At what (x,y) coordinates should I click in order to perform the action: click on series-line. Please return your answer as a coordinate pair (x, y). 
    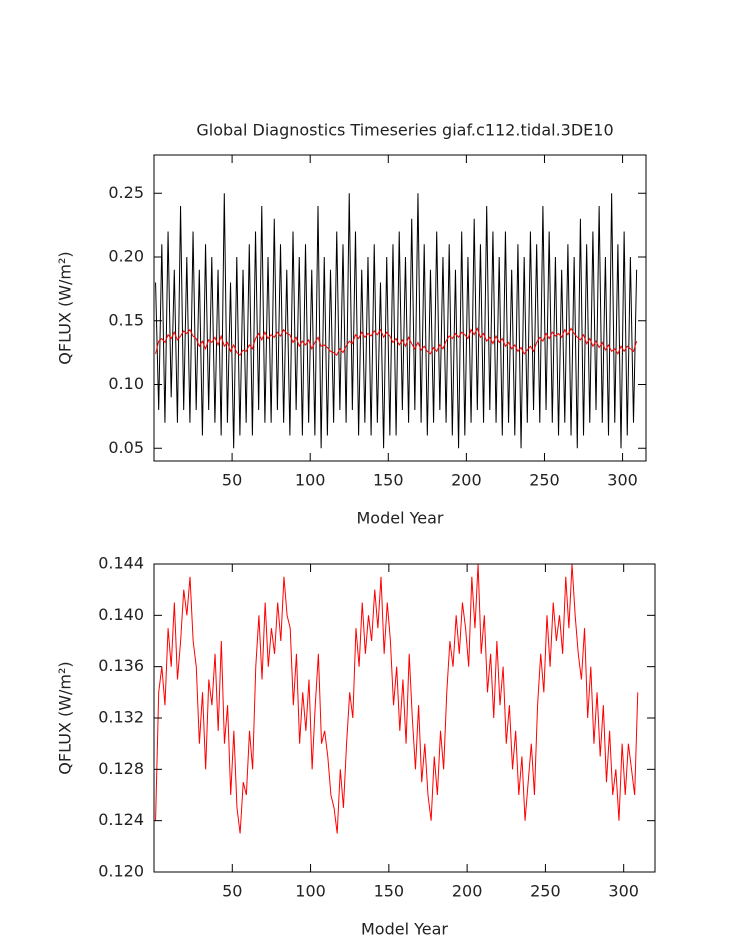
    Looking at the image, I should click on (396, 341).